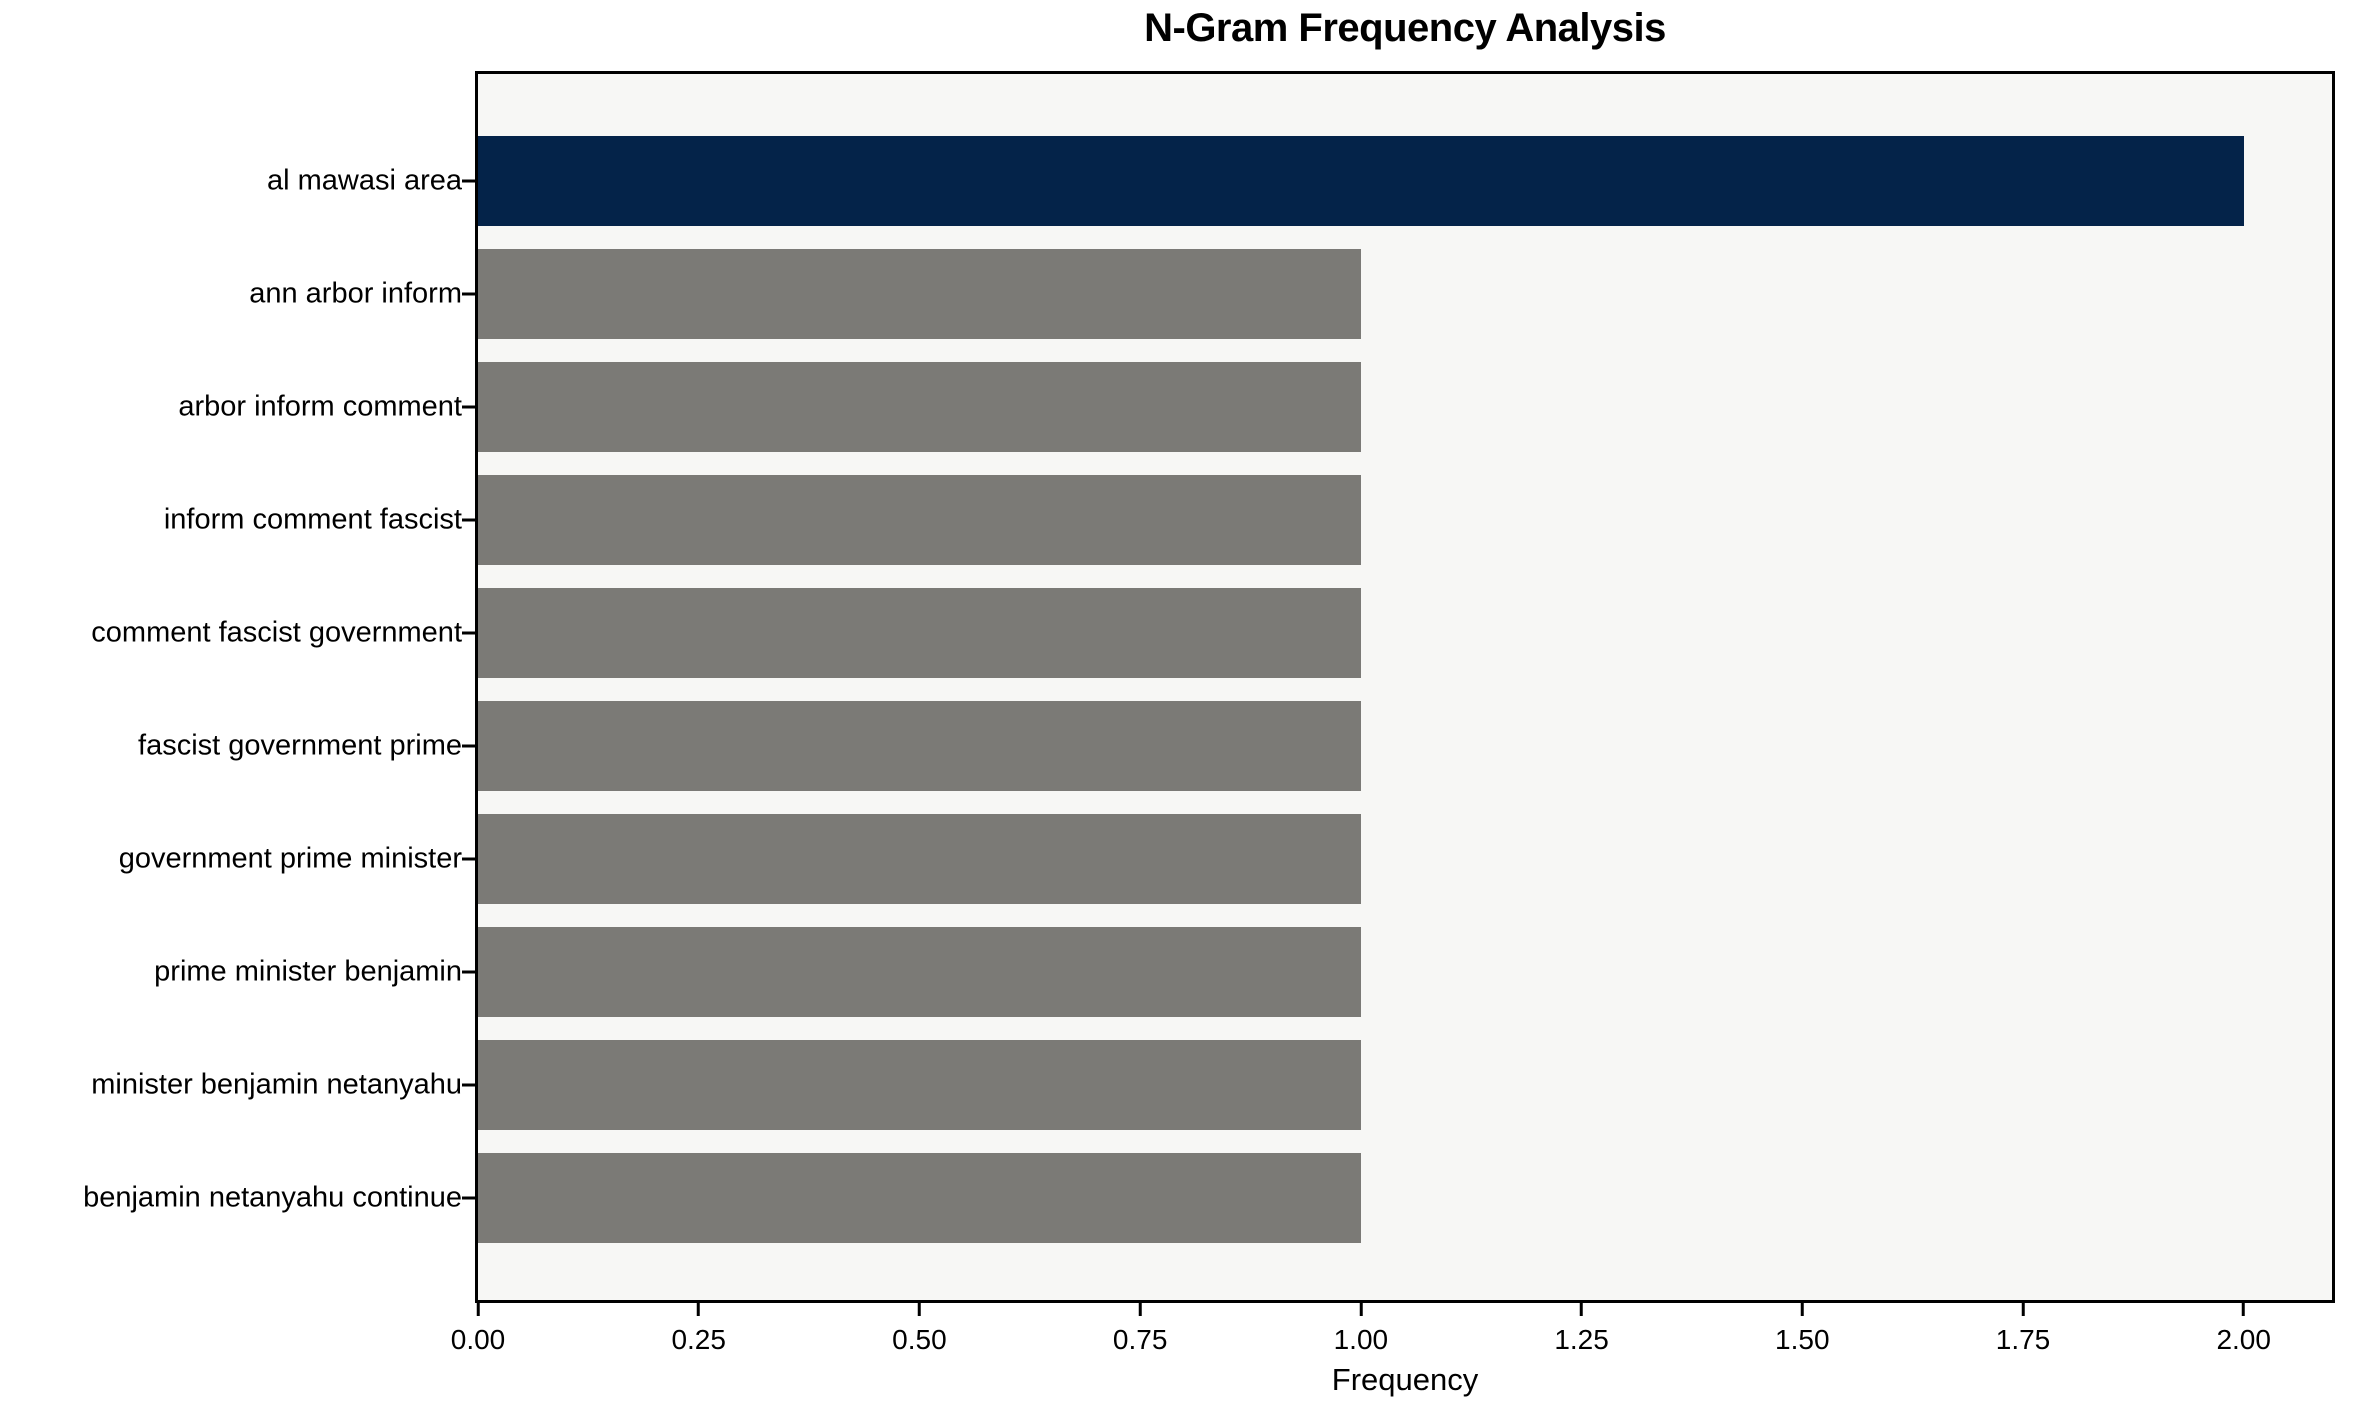 The width and height of the screenshot is (2355, 1414). I want to click on x-tick: 1.25, so click(1581, 1328).